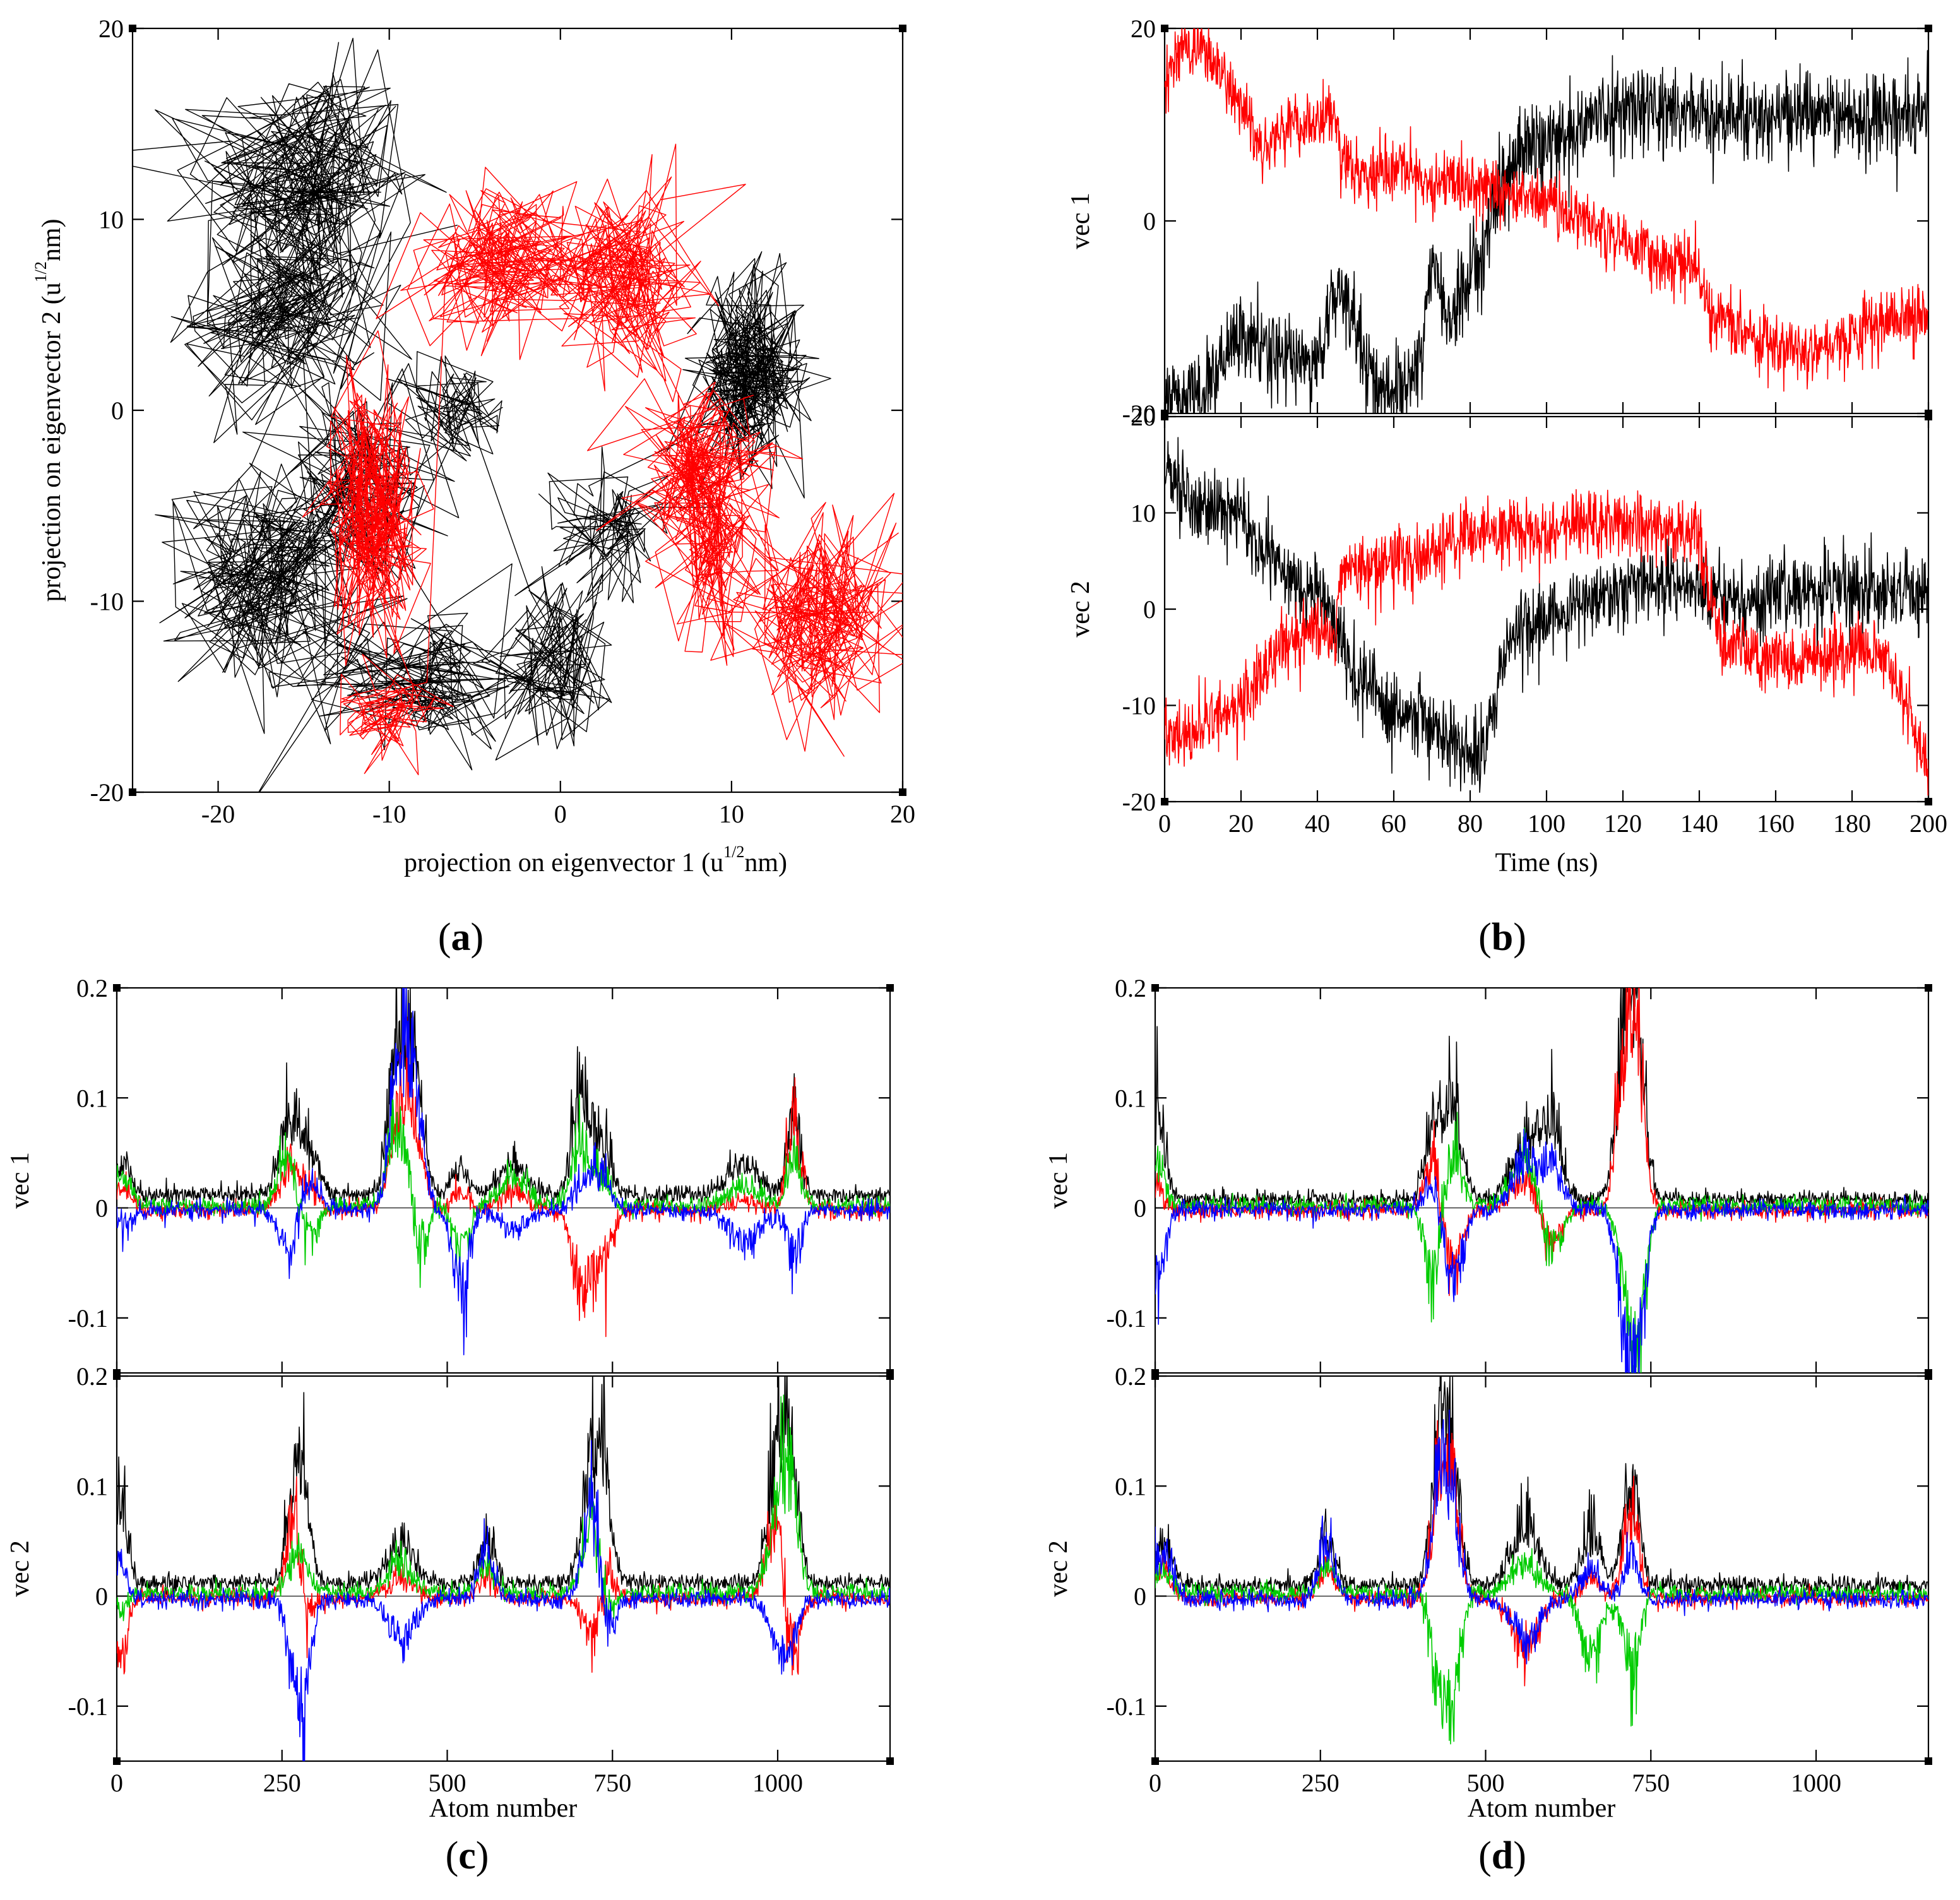  Describe the element at coordinates (595, 860) in the screenshot. I see `x-axis-label: projection on eigenvector 1 (u1/2nm)` at that location.